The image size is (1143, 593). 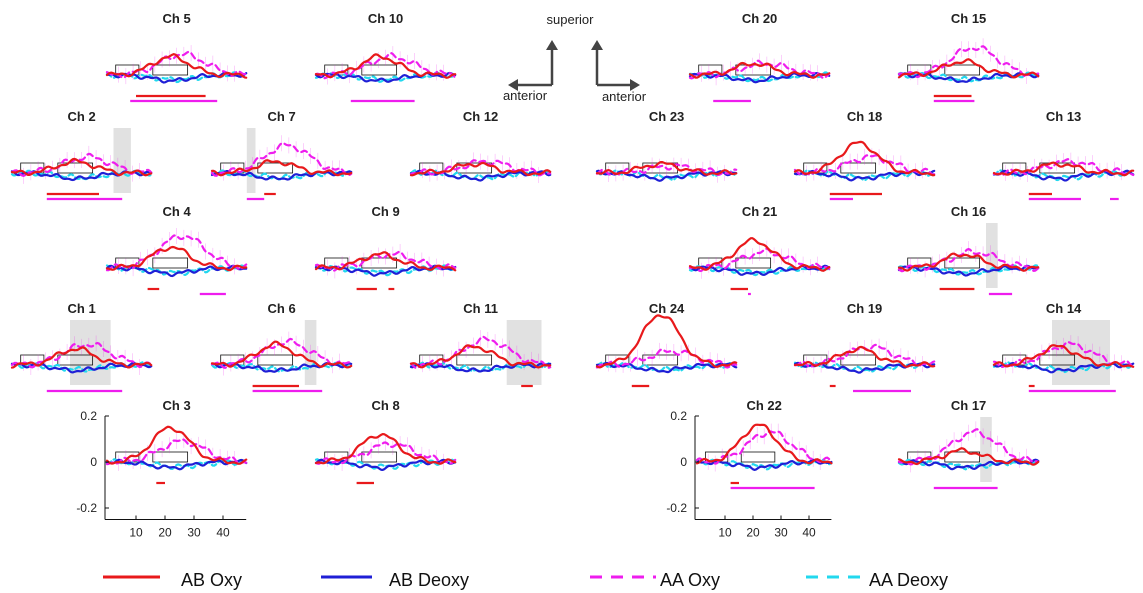 I want to click on channel-panel: Ch 14, so click(x=1063, y=347).